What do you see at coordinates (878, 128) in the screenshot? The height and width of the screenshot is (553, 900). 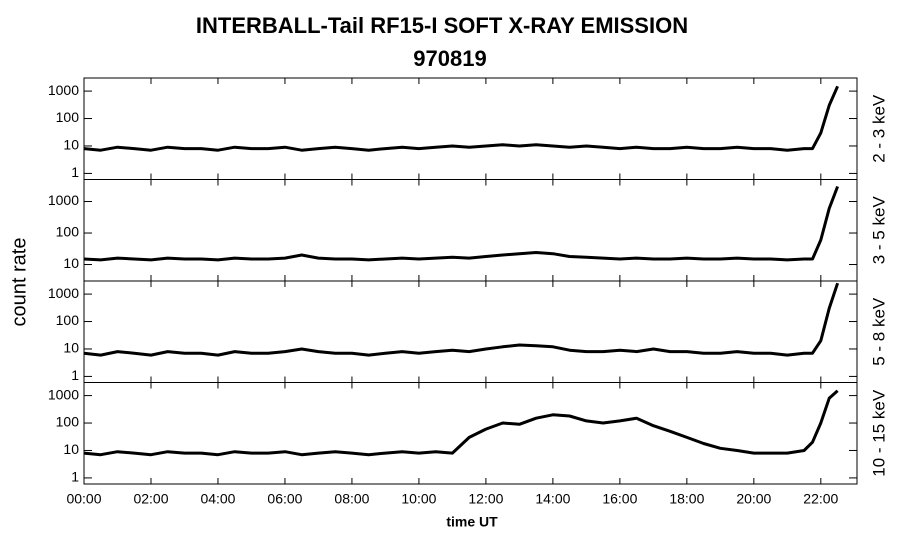 I see `panel-label: 2 - 3 keV` at bounding box center [878, 128].